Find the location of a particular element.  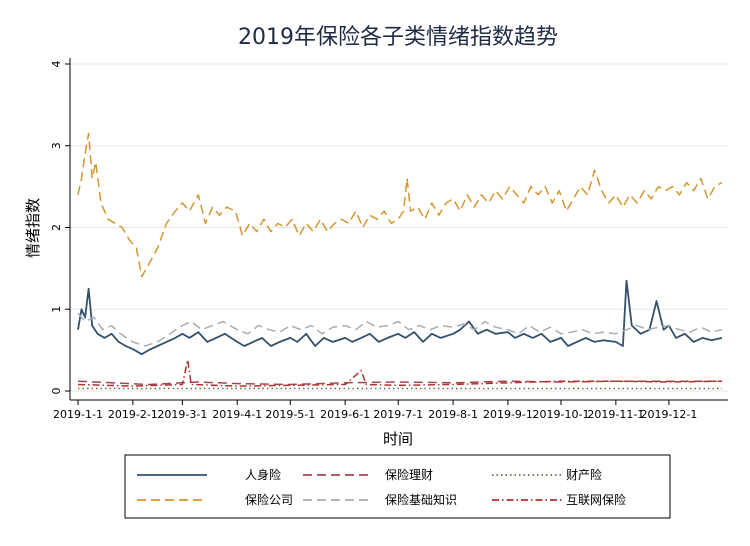

legend-label: 财产险 is located at coordinates (584, 474).